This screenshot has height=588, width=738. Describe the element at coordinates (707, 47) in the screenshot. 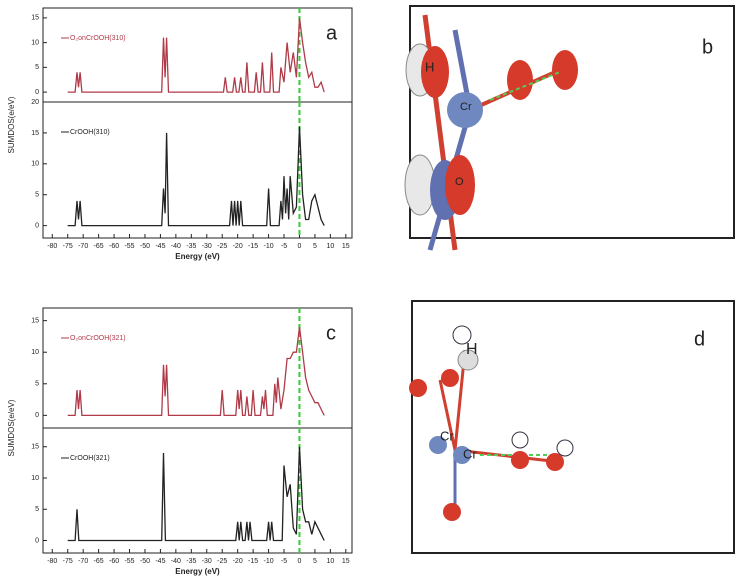

I see `panel-label: b` at that location.